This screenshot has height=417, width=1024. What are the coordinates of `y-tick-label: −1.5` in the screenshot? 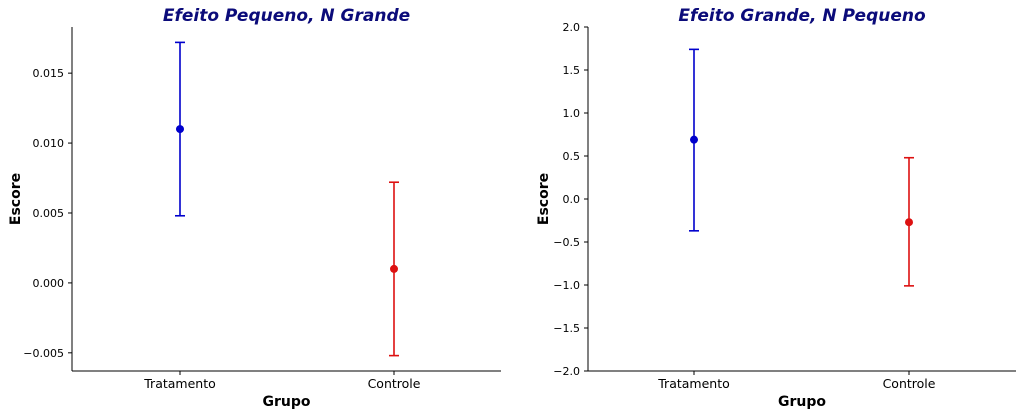 It's located at (566, 328).